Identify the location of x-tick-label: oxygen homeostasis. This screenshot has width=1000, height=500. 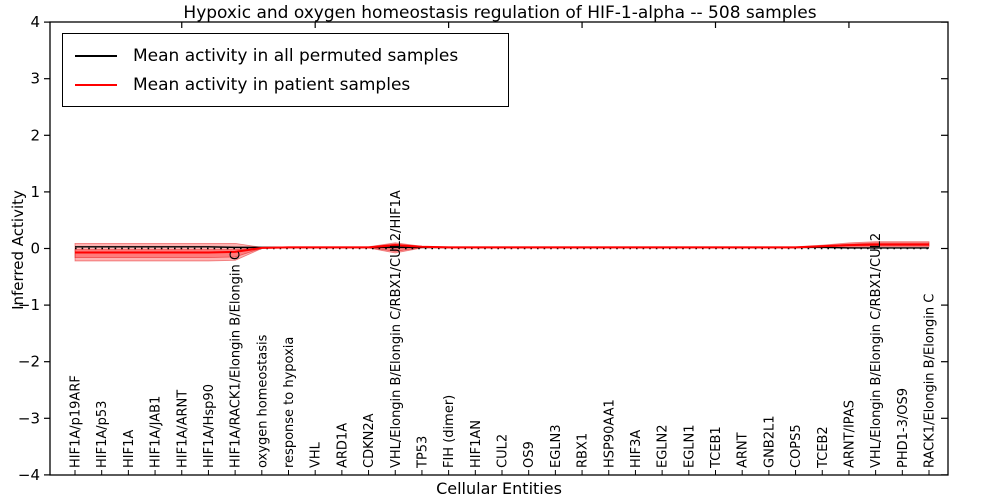
(262, 401).